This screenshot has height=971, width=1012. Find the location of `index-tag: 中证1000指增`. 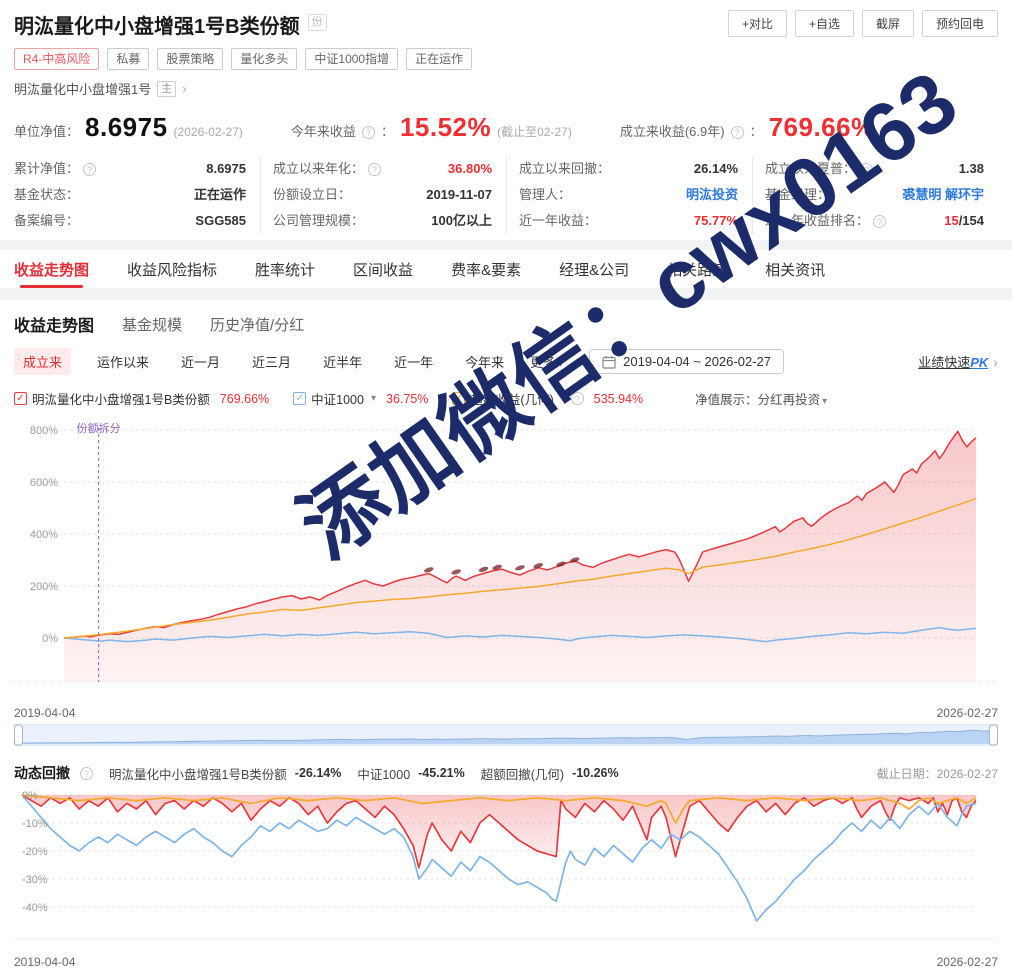

index-tag: 中证1000指增 is located at coordinates (352, 59).